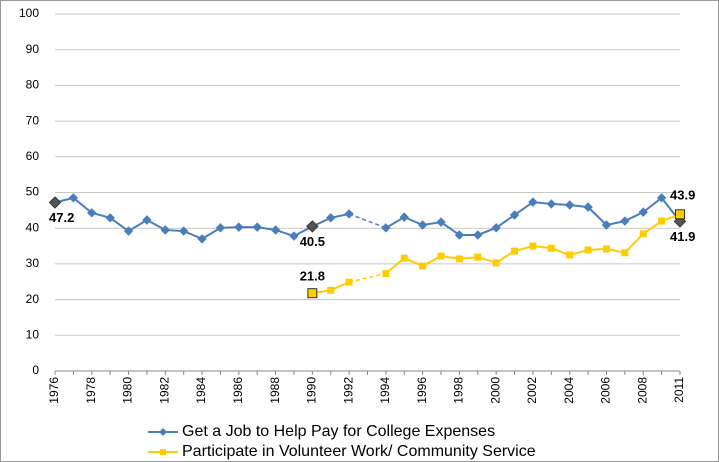 The height and width of the screenshot is (462, 719). I want to click on x-tick-label: 2000, so click(495, 390).